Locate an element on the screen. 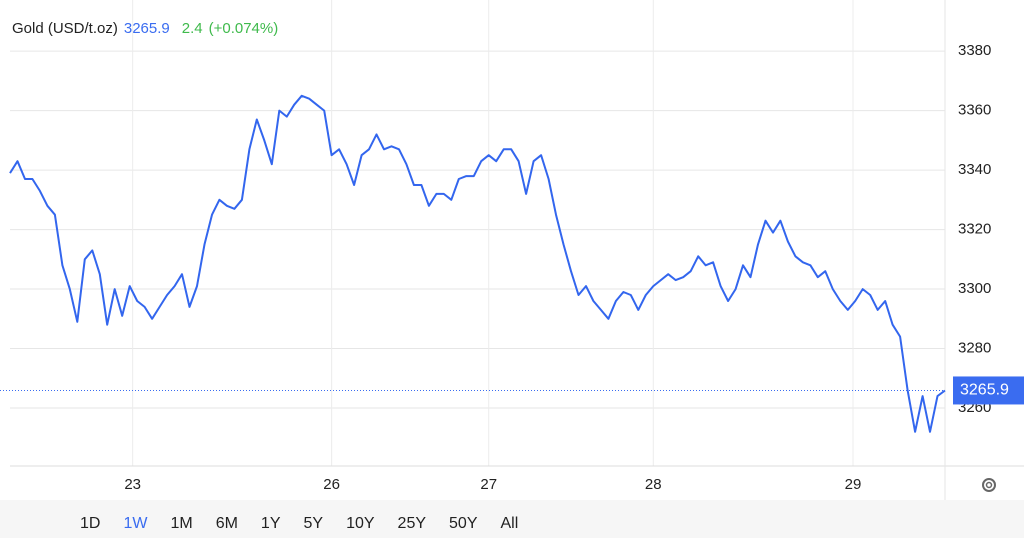  y-tick-label: 3340 is located at coordinates (974, 169).